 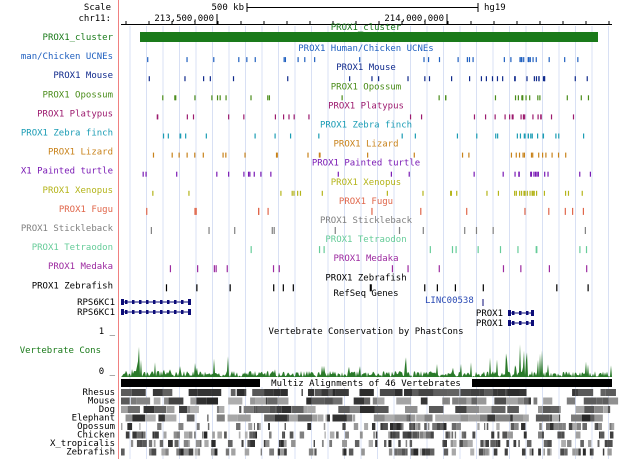 I want to click on track-13: PROX1 Medaka PROX1 Medaka, so click(x=318, y=263).